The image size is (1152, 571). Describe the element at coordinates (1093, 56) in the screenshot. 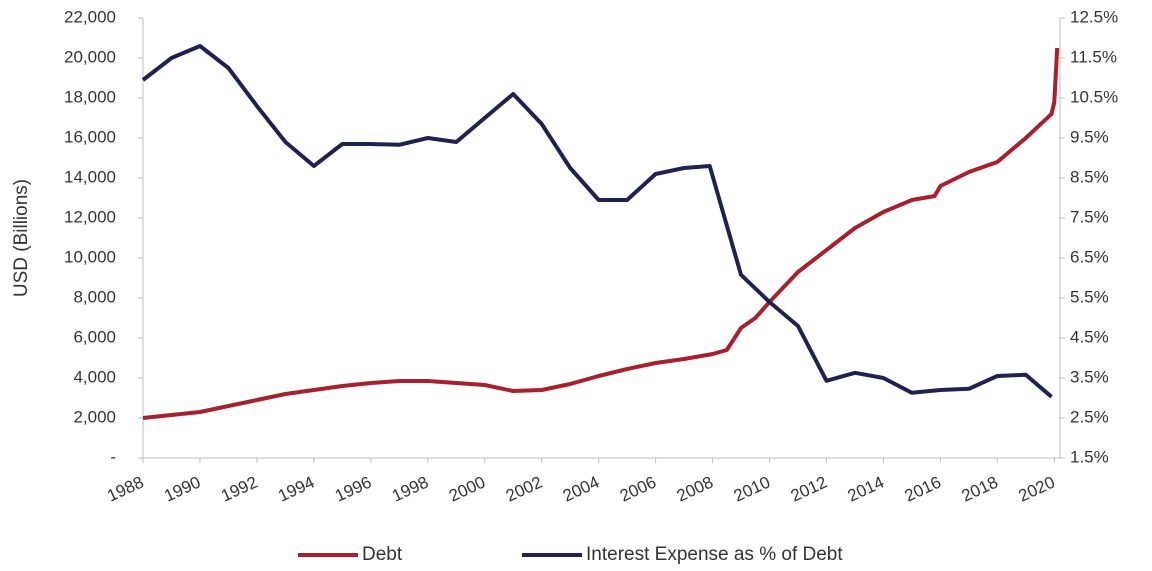

I see `y2-tick-label: 11.5%` at that location.